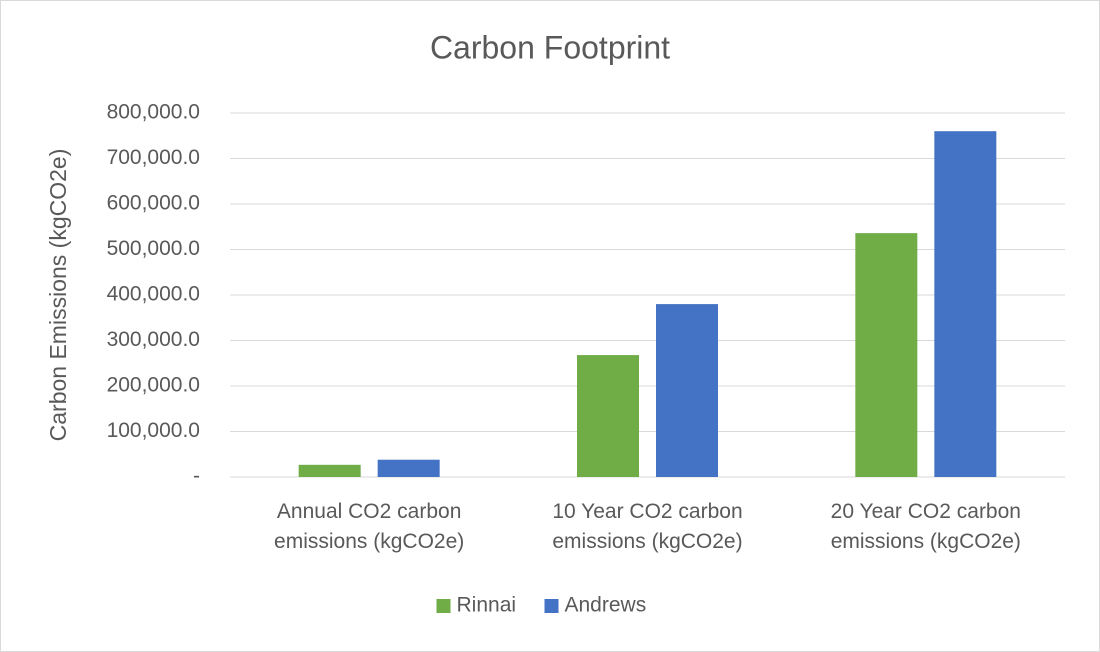 This screenshot has height=652, width=1100. Describe the element at coordinates (153, 430) in the screenshot. I see `y-tick-label: 100,000.0` at that location.